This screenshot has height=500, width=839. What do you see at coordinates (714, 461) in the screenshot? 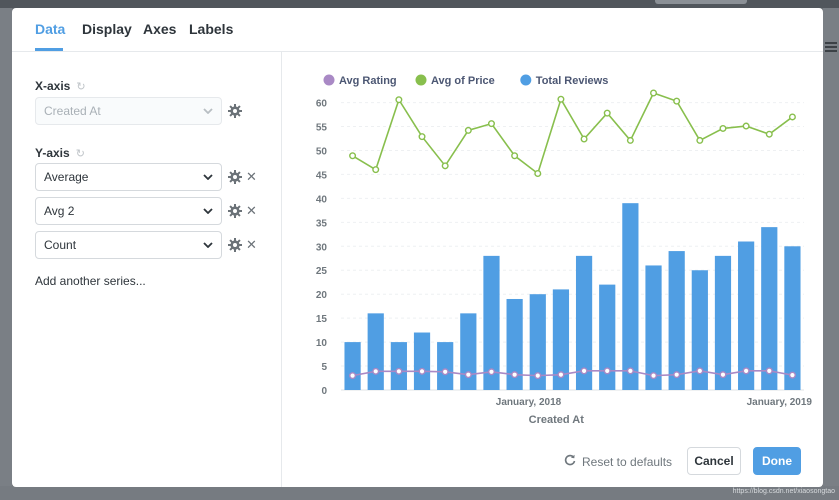
I see `cancel-button: Cancel` at bounding box center [714, 461].